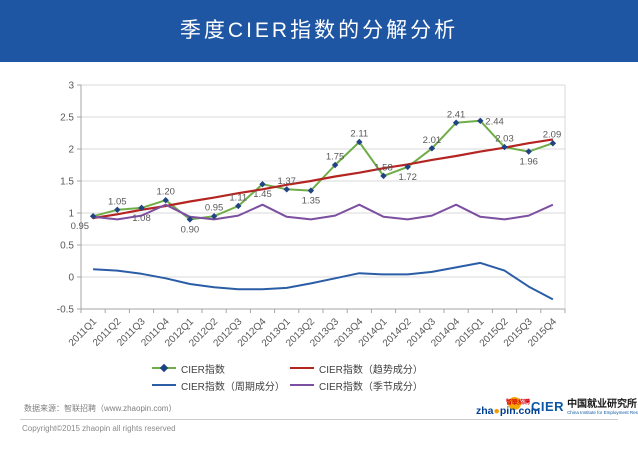 Image resolution: width=638 pixels, height=451 pixels. I want to click on title-banner: 季度CIER指数的分解分析, so click(319, 31).